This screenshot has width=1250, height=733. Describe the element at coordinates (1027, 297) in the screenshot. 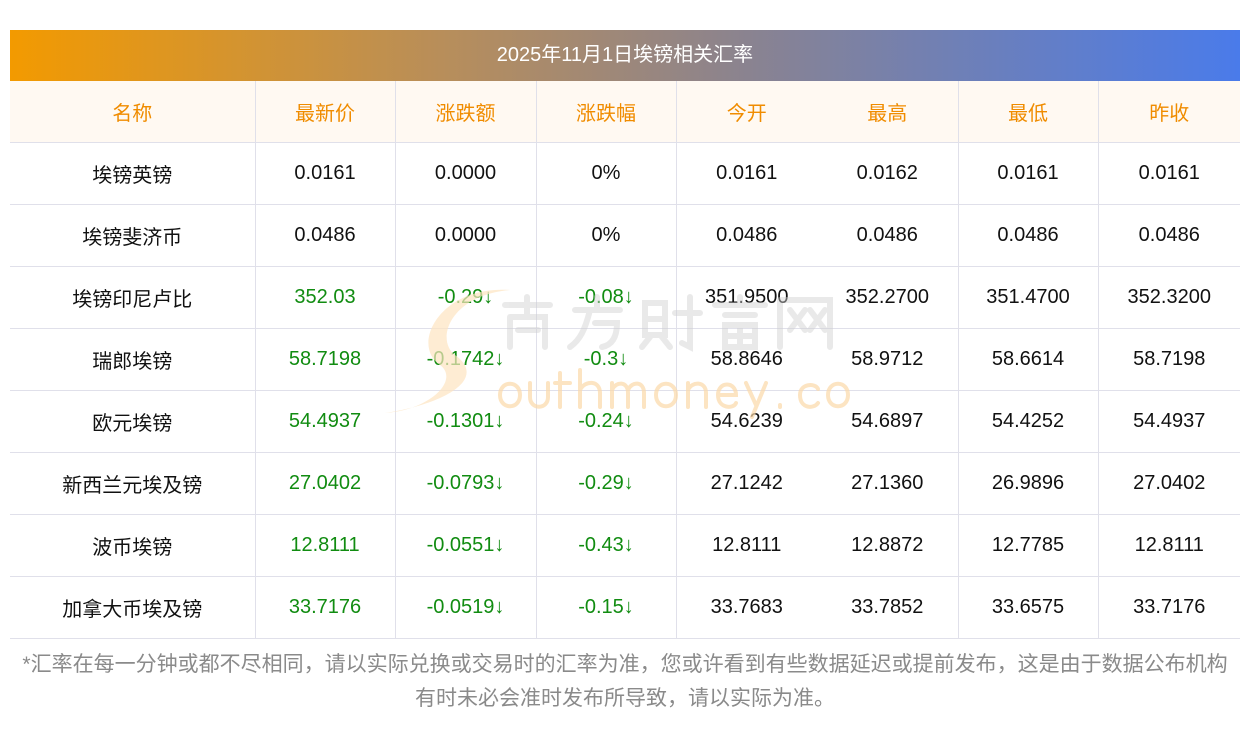

I see `cell-low: 351.4700` at that location.